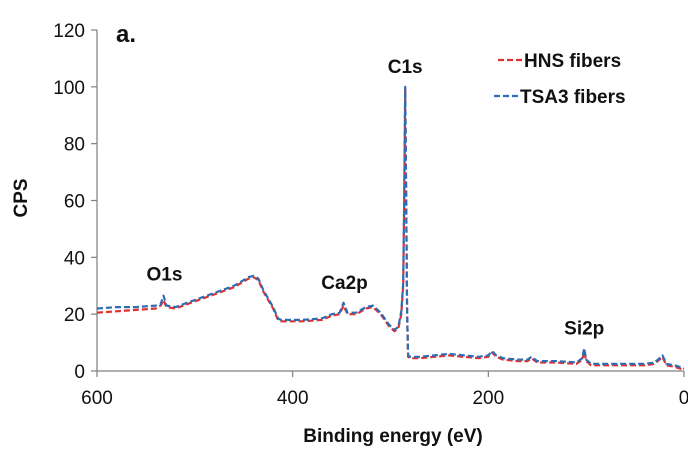 The height and width of the screenshot is (450, 688). I want to click on peak-label-c1s: C1s, so click(405, 67).